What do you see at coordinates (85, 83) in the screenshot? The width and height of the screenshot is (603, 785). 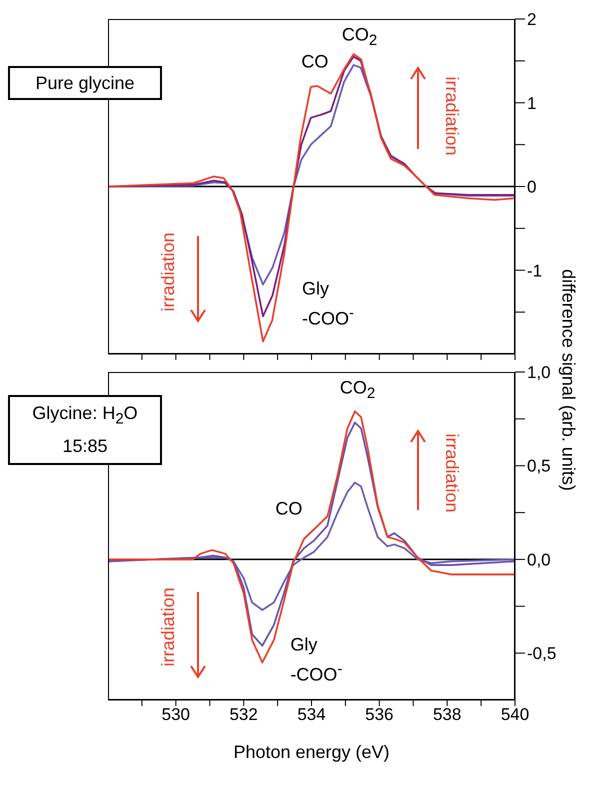 I see `annotation: Pure glycine` at bounding box center [85, 83].